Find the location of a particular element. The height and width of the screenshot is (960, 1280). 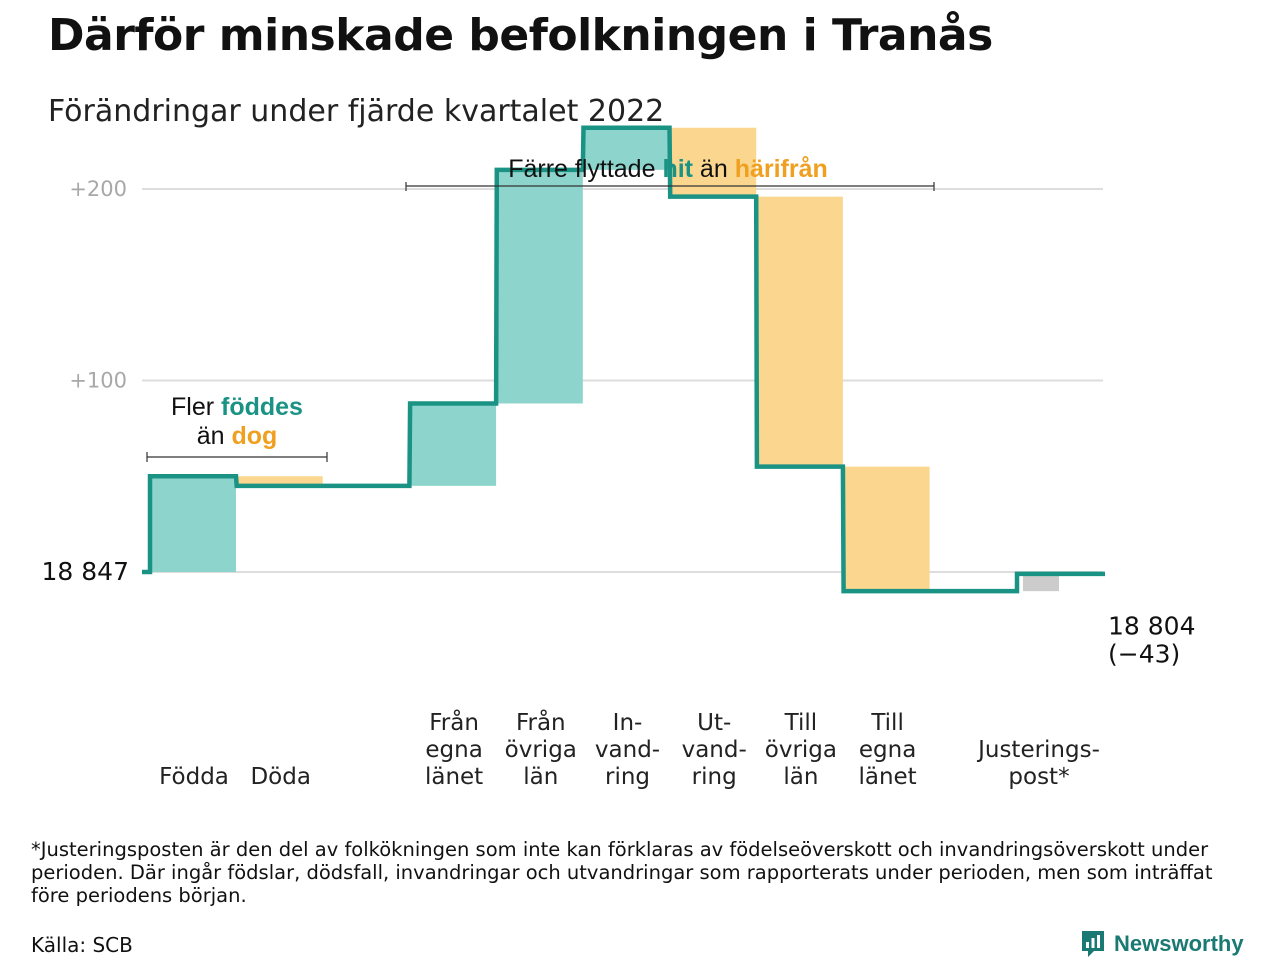

category-label-fran-egna: länet is located at coordinates (454, 777).